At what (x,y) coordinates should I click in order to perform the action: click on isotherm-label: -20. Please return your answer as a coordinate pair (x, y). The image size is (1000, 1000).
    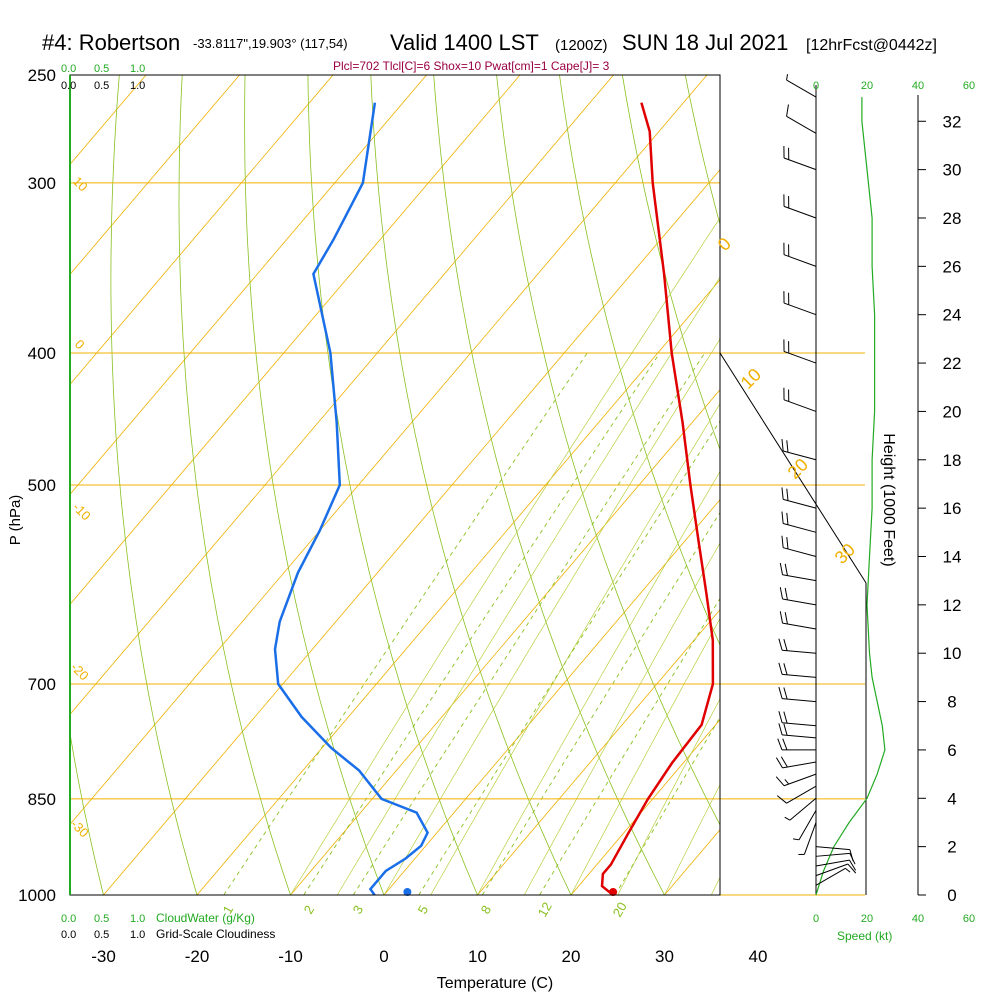
    Looking at the image, I should click on (80, 672).